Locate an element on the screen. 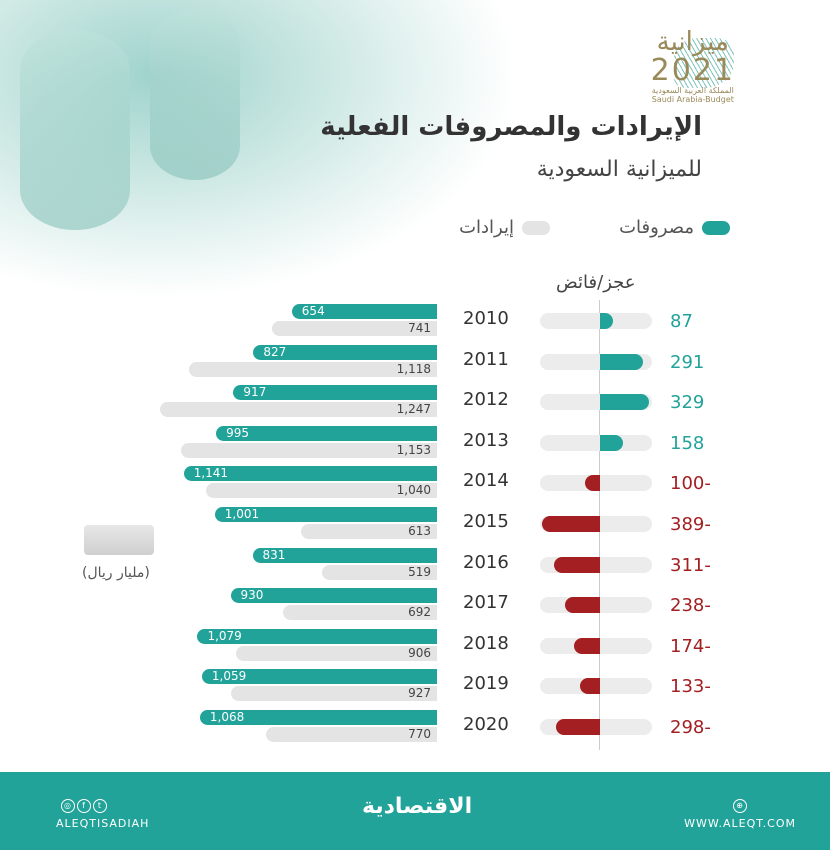 This screenshot has width=830, height=850. year-label: 2014 is located at coordinates (486, 481).